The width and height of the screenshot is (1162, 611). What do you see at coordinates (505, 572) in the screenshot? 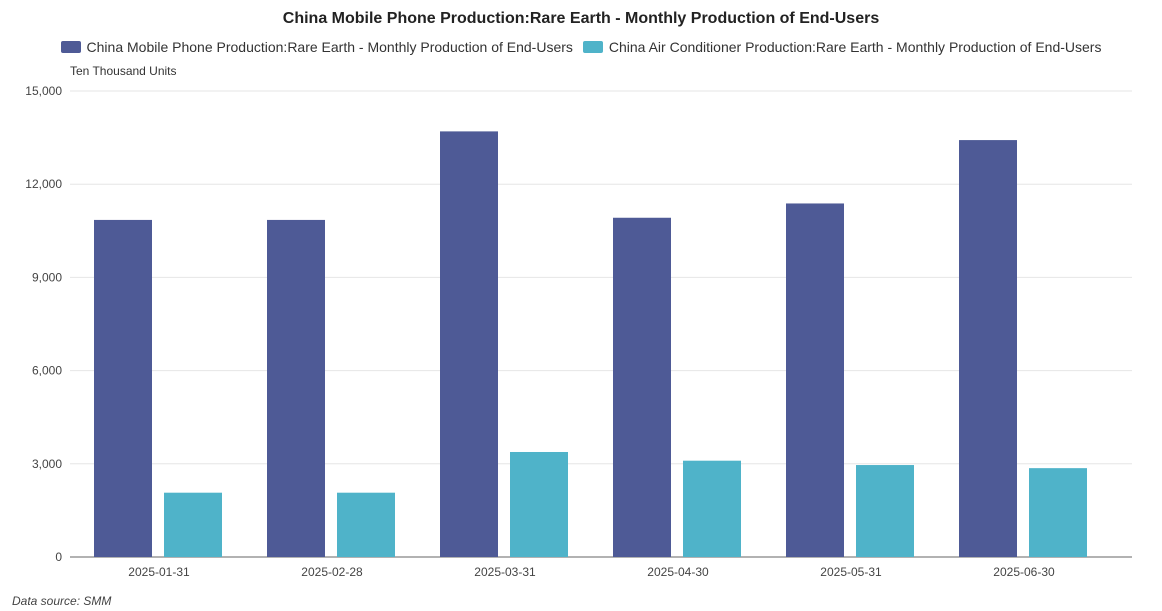
I see `x-tick-label: 2025-03-31` at bounding box center [505, 572].